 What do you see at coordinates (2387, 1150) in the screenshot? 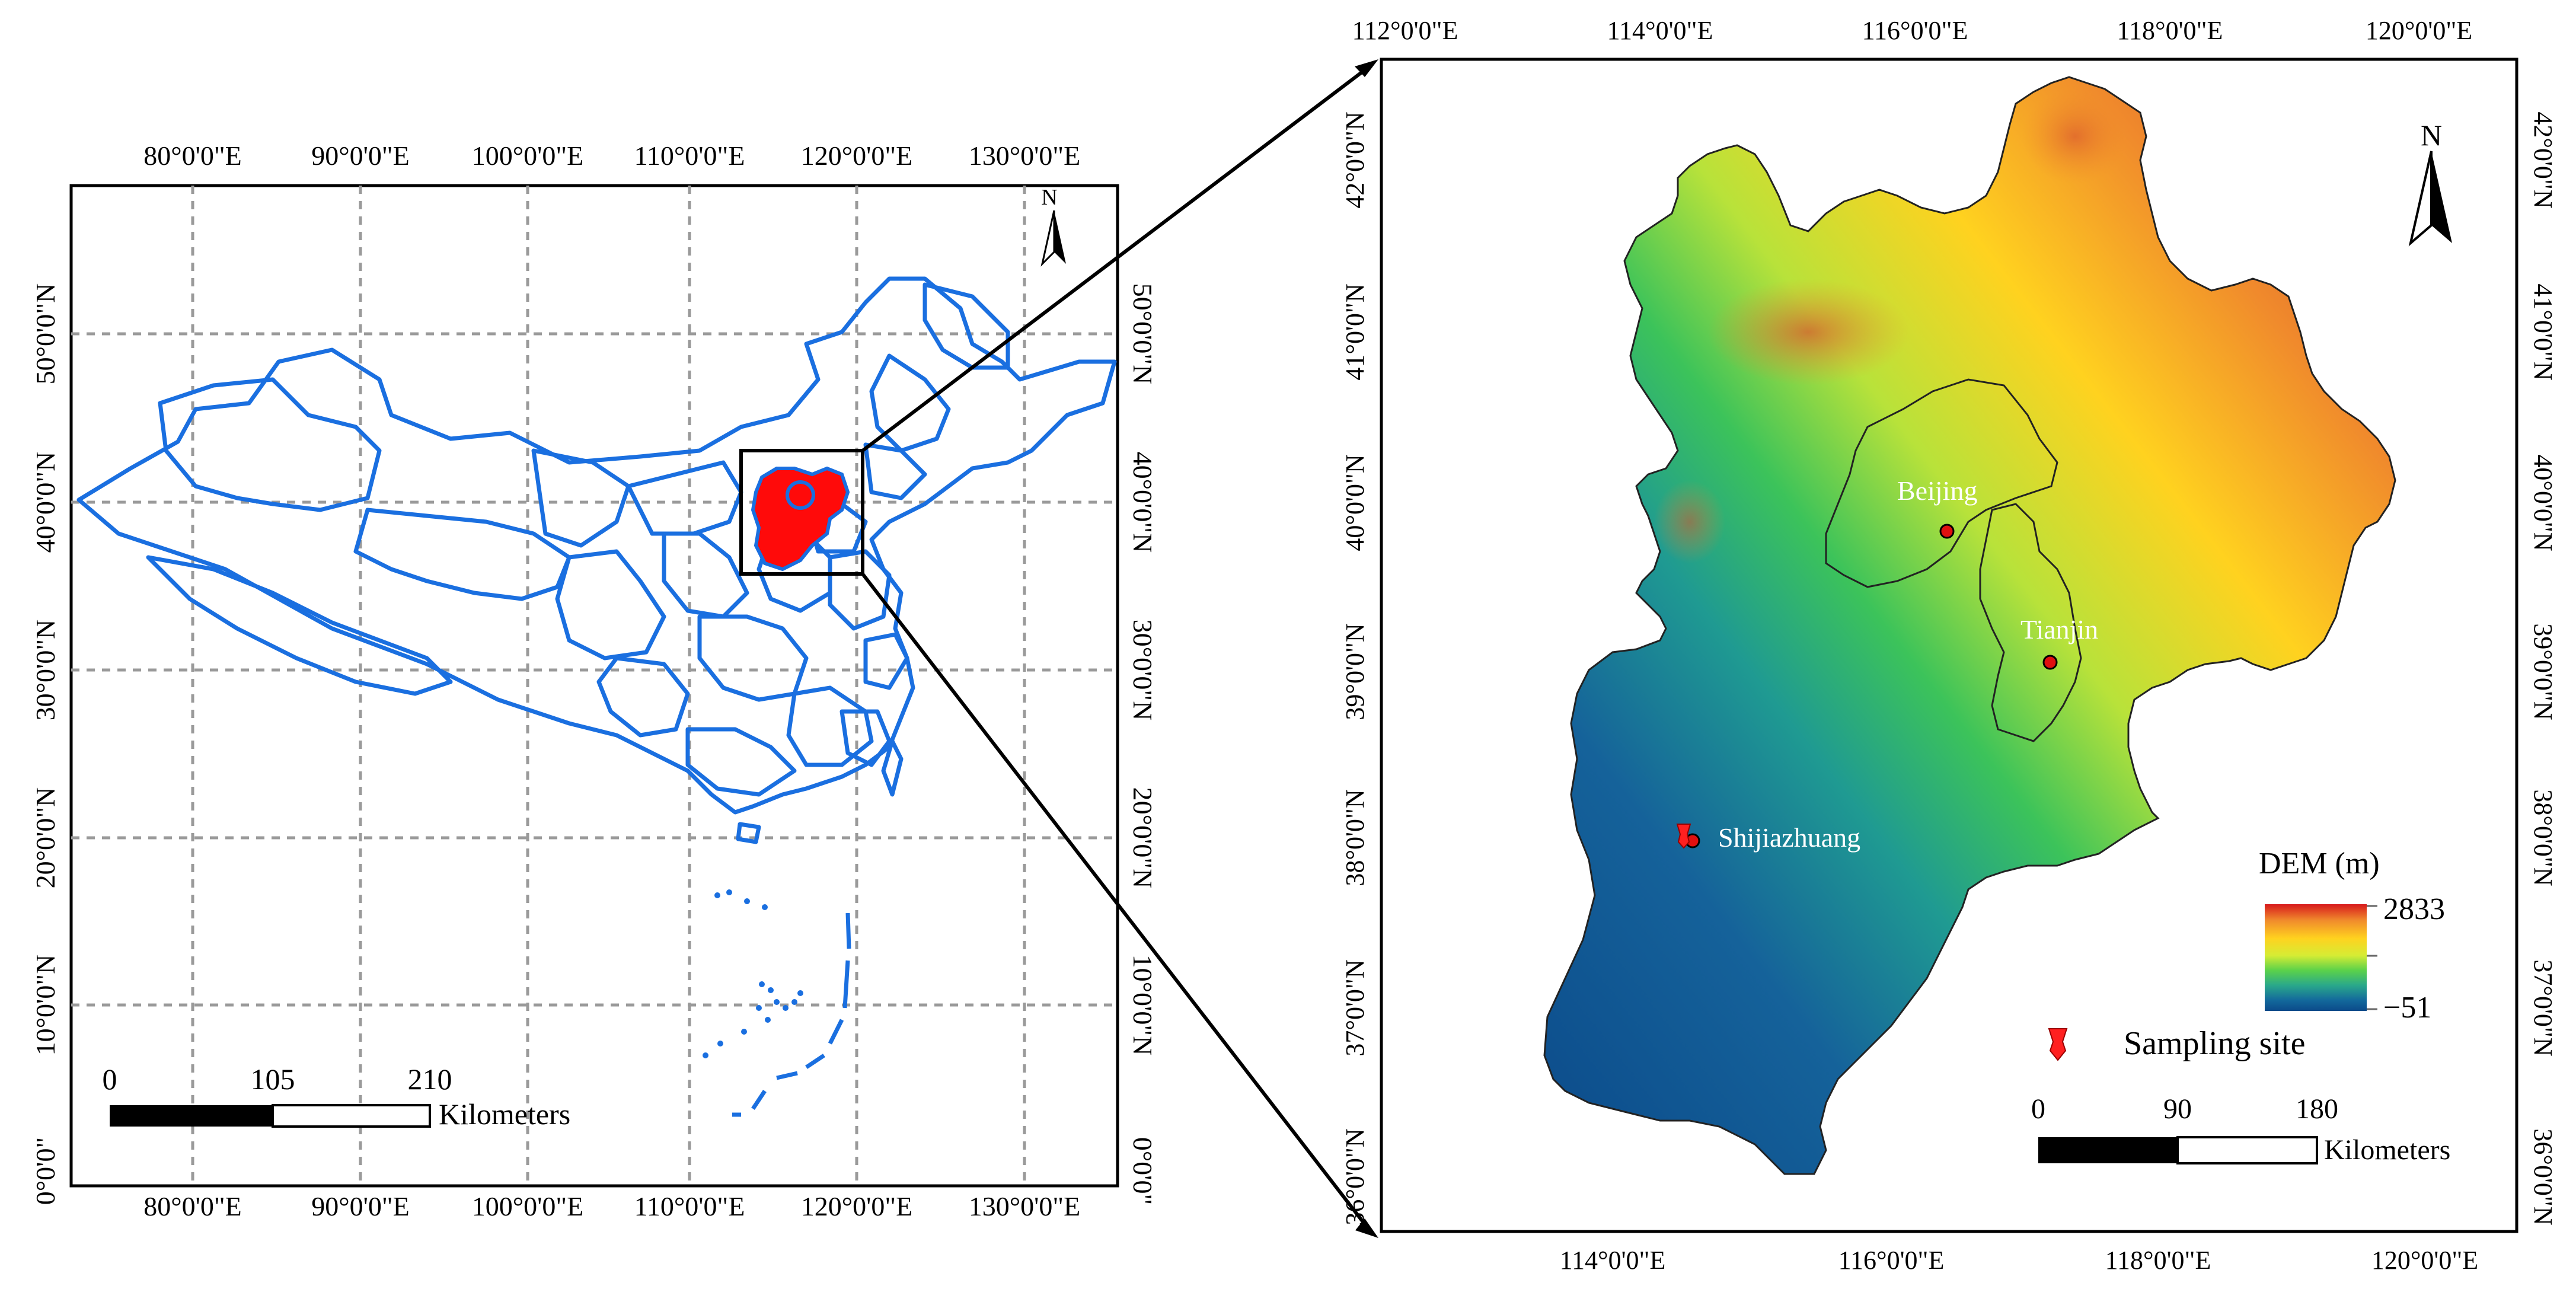
I see `detail-scale-unit: Kilometers` at bounding box center [2387, 1150].